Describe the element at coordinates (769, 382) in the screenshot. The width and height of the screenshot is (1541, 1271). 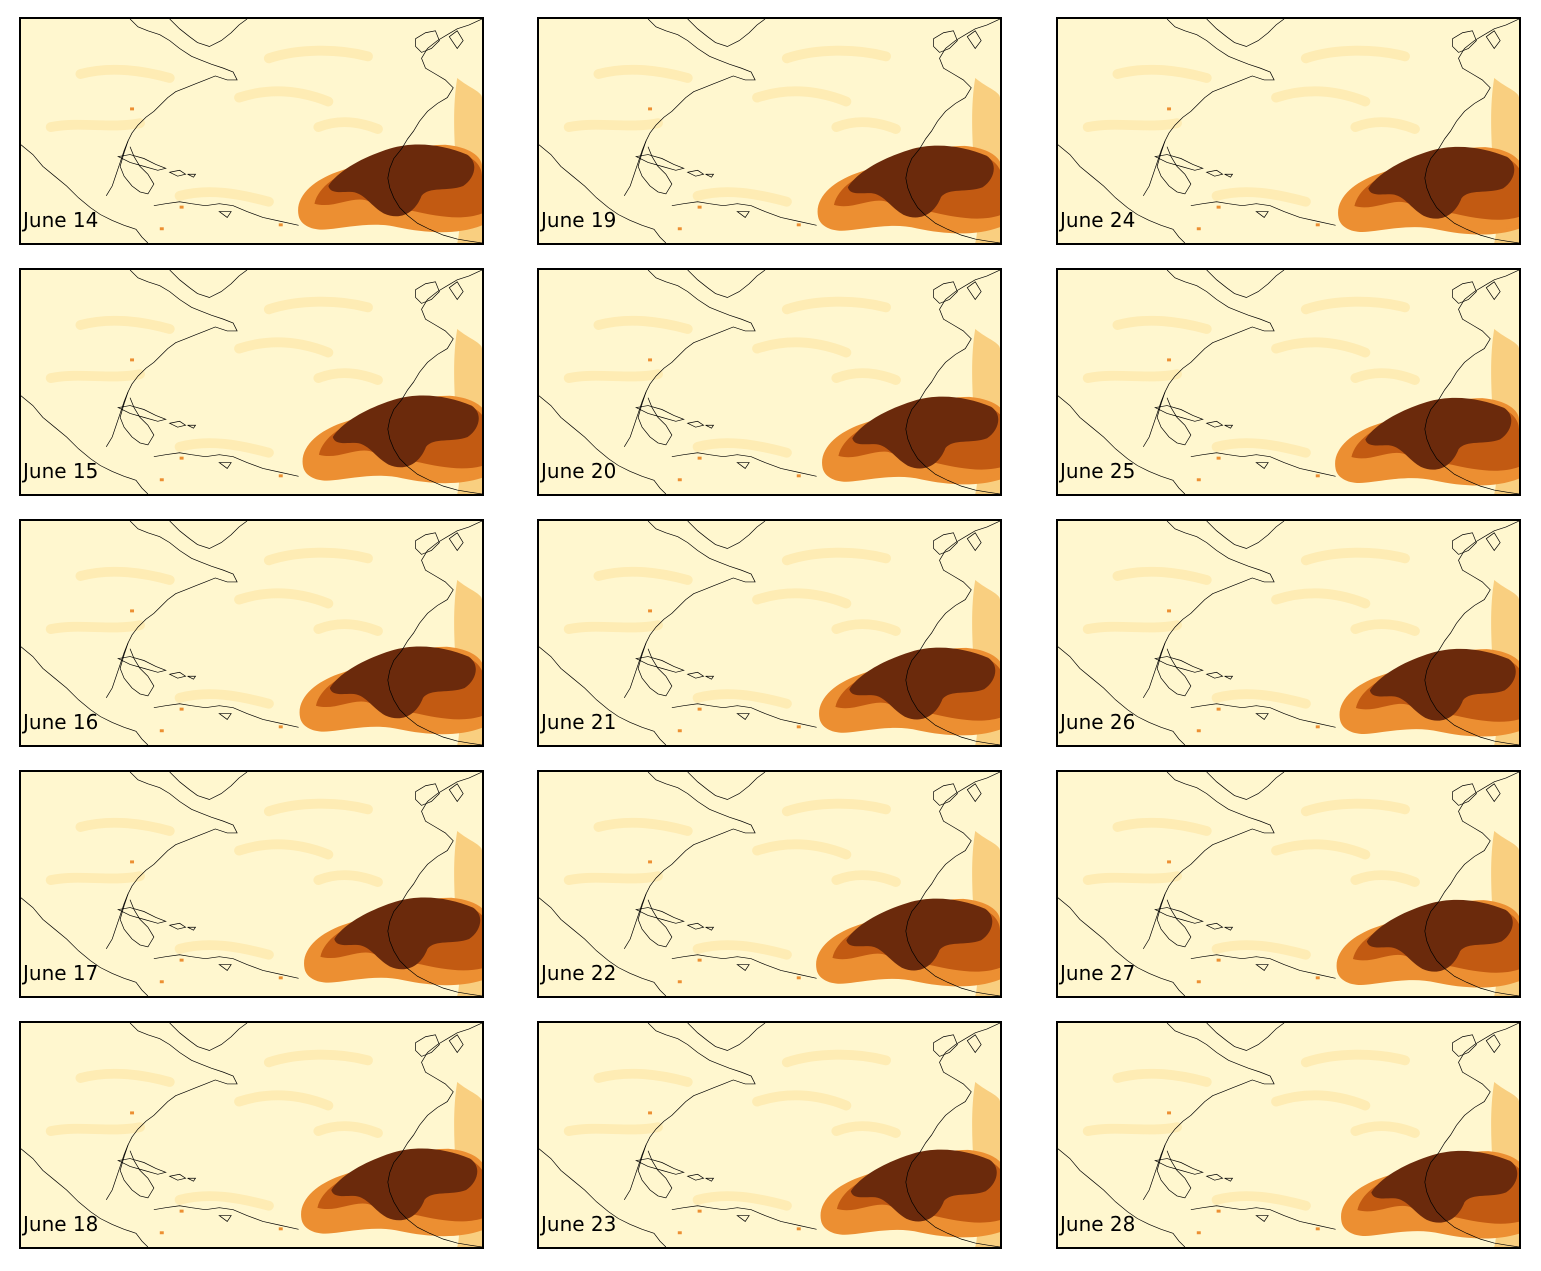
I see `map-panel: June 20` at that location.